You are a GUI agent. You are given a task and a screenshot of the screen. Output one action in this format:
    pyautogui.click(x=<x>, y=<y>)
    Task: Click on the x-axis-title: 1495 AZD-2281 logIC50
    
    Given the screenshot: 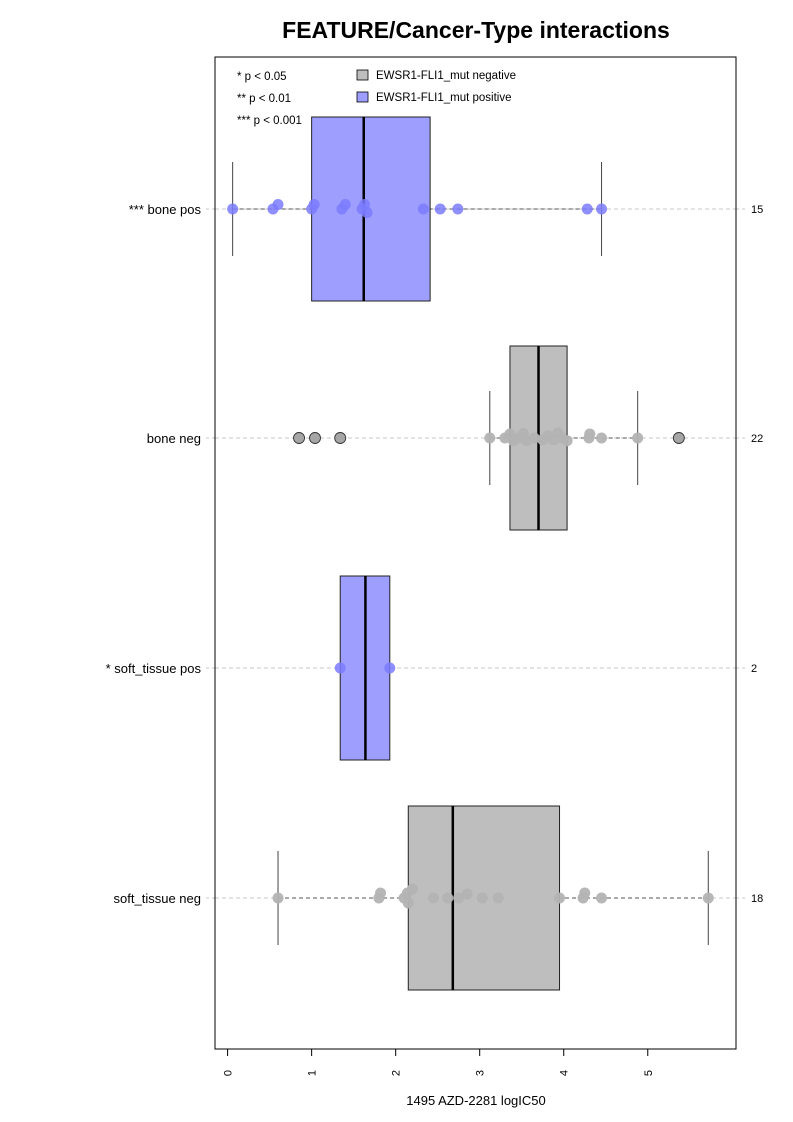 What is the action you would take?
    pyautogui.click(x=475, y=1100)
    